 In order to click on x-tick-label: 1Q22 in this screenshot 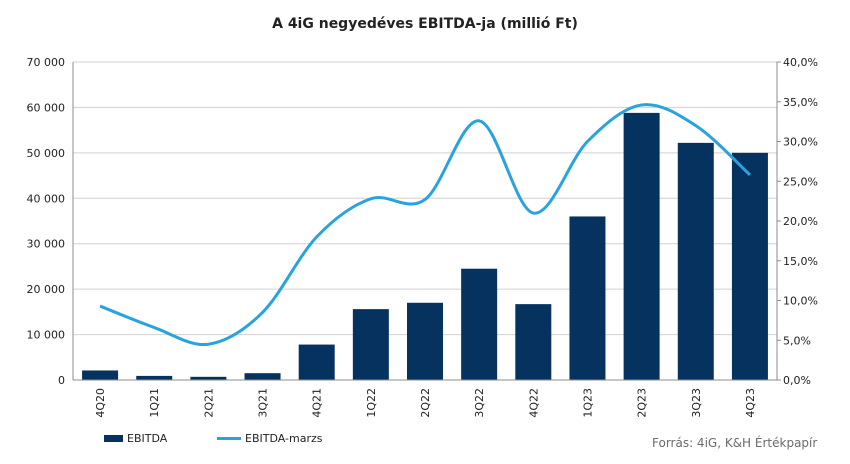, I will do `click(371, 403)`.